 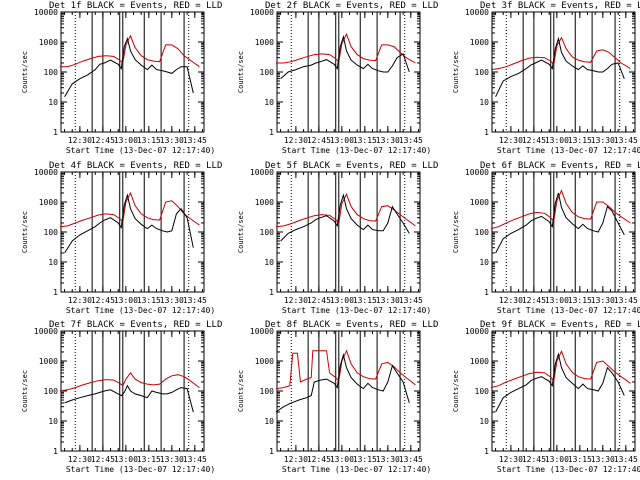 I want to click on panel-title: Det 1f BLACK = Events, RED = LLD, so click(x=135, y=6).